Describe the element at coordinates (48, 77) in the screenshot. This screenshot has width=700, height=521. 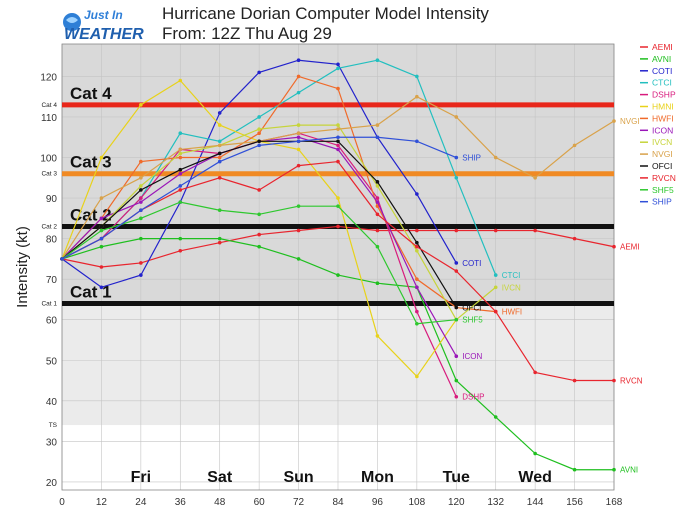
I see `y-tick-label: 120` at that location.